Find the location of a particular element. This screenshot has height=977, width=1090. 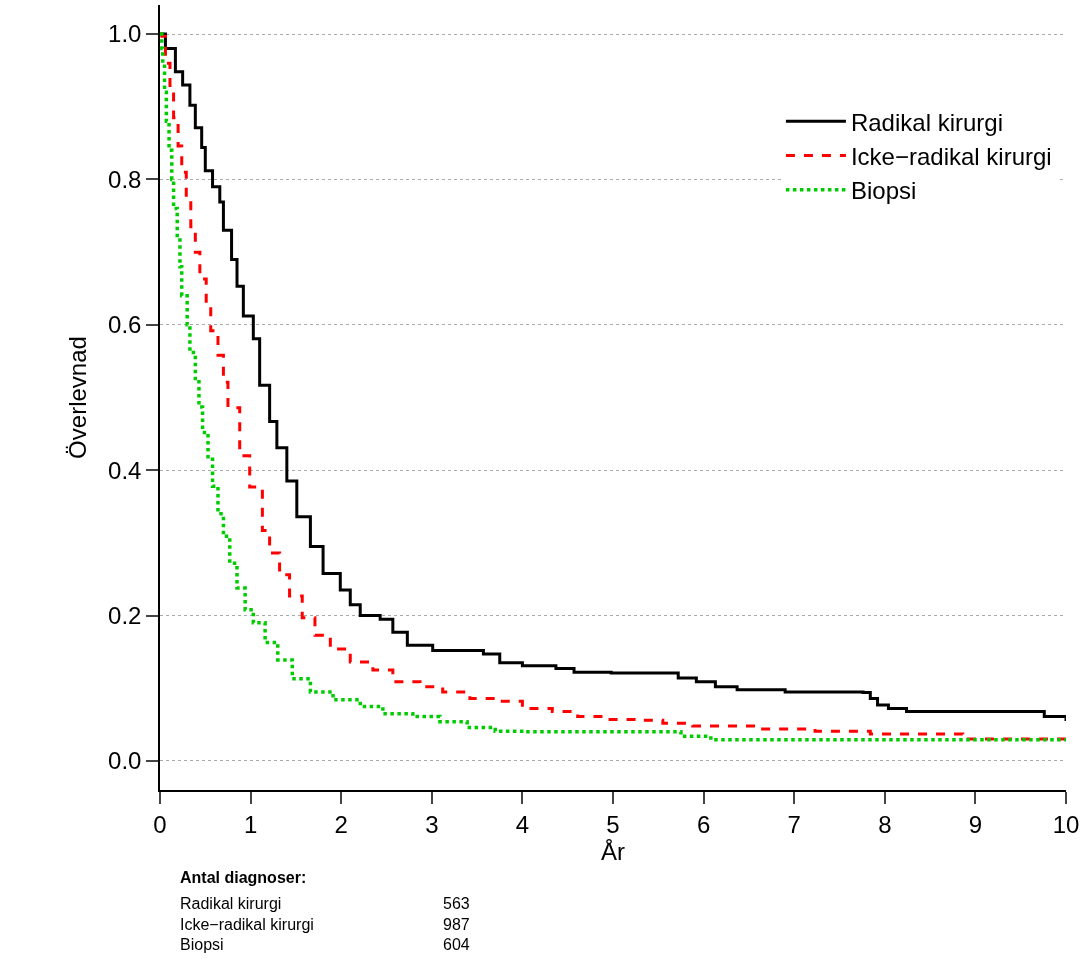

text: 604 is located at coordinates (456, 944).